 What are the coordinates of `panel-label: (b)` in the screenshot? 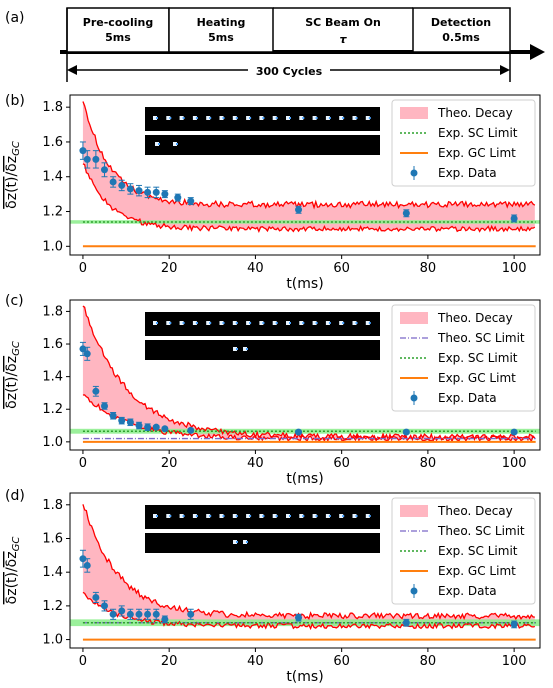 It's located at (15, 101).